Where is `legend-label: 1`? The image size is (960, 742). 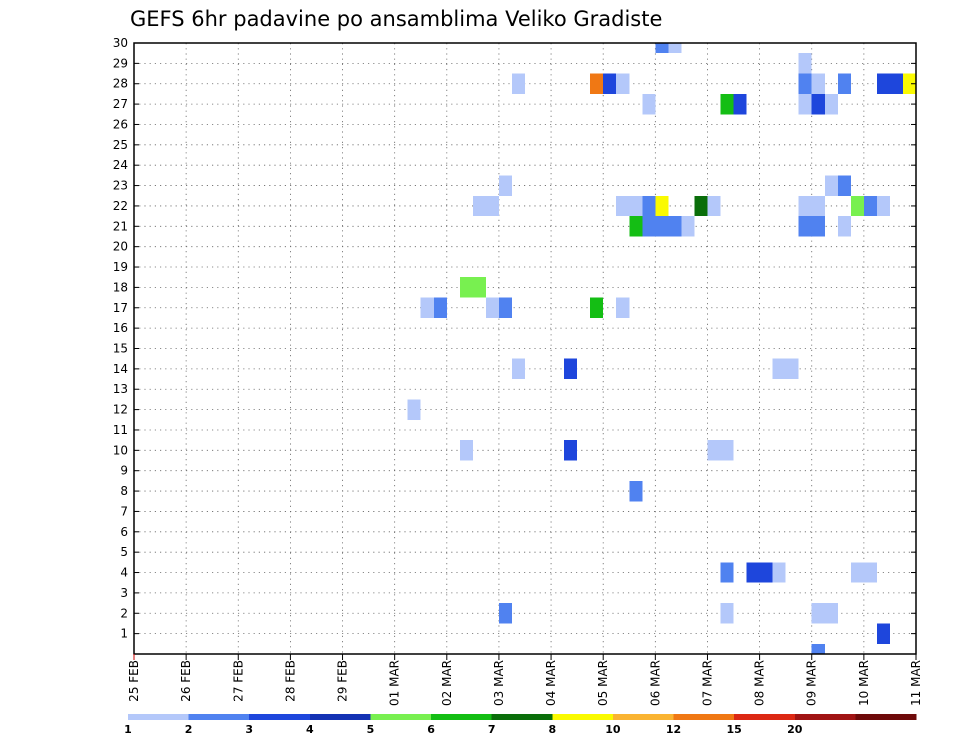
legend-label: 1 is located at coordinates (128, 729).